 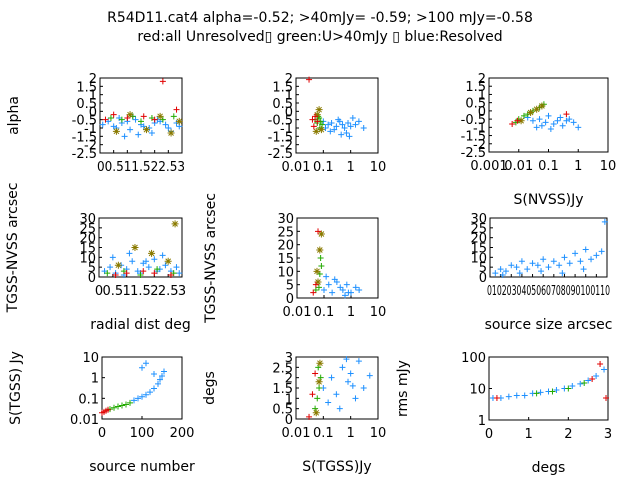 I want to click on x-axis-label: S(TGSS)Jy, so click(x=336, y=467).